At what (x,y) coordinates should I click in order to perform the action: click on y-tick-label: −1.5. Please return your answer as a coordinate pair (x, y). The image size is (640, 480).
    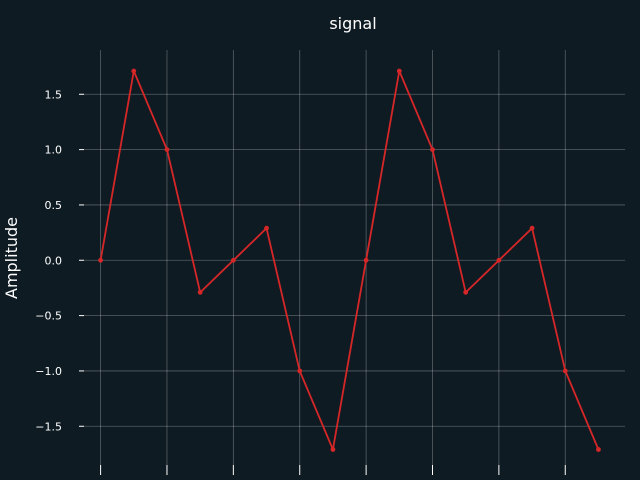
    Looking at the image, I should click on (48, 426).